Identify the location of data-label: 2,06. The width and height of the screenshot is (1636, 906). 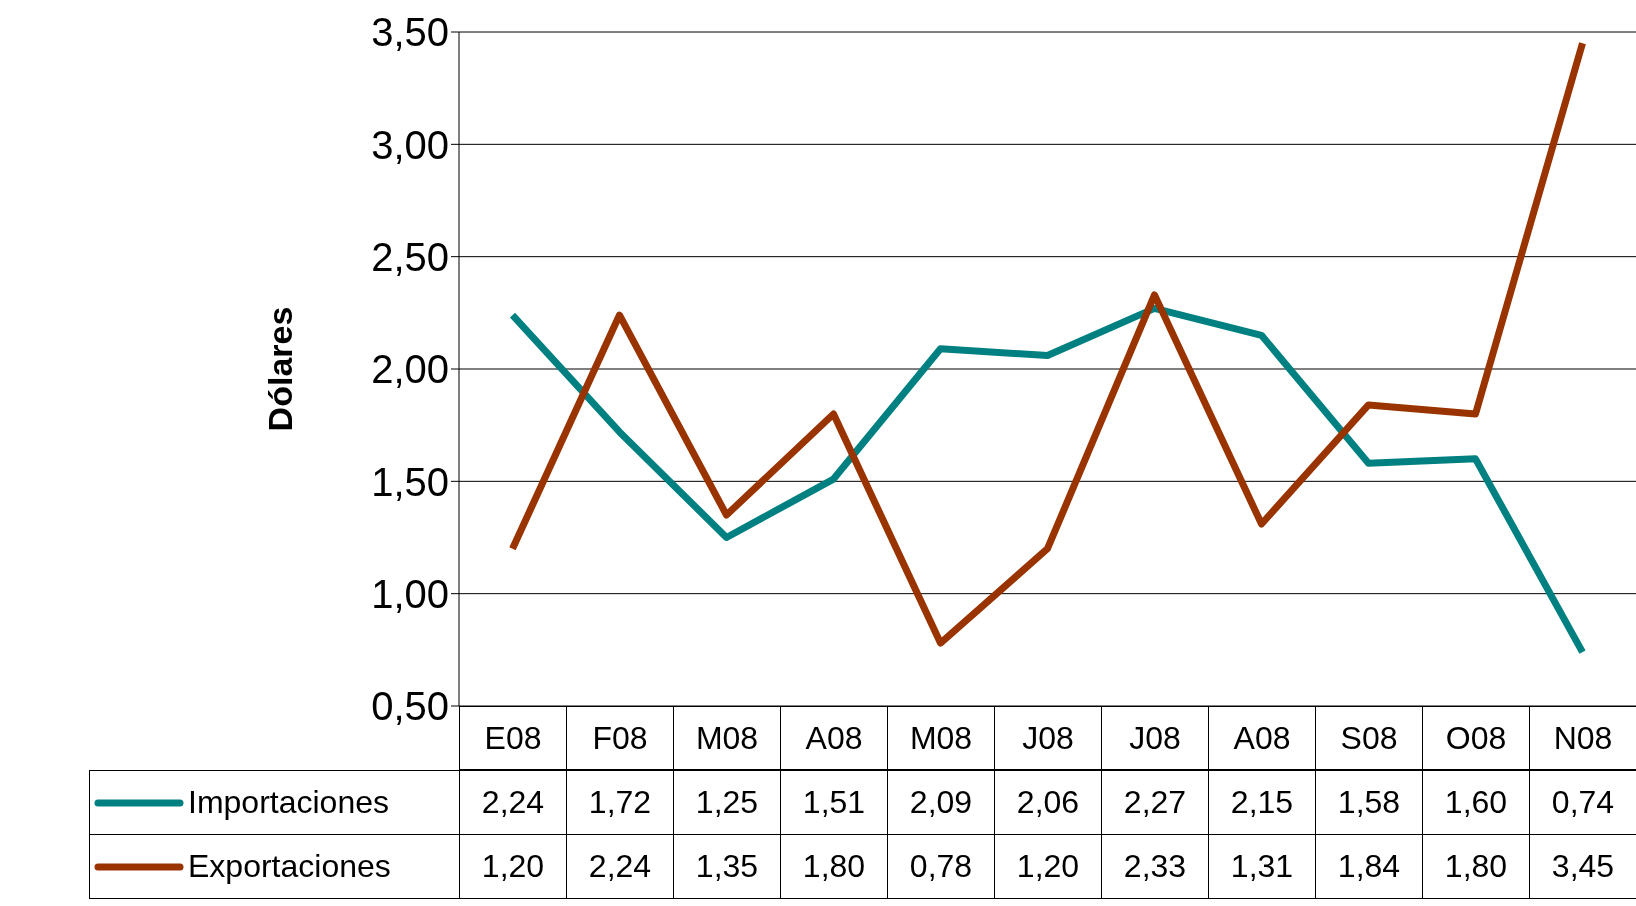
(1048, 802).